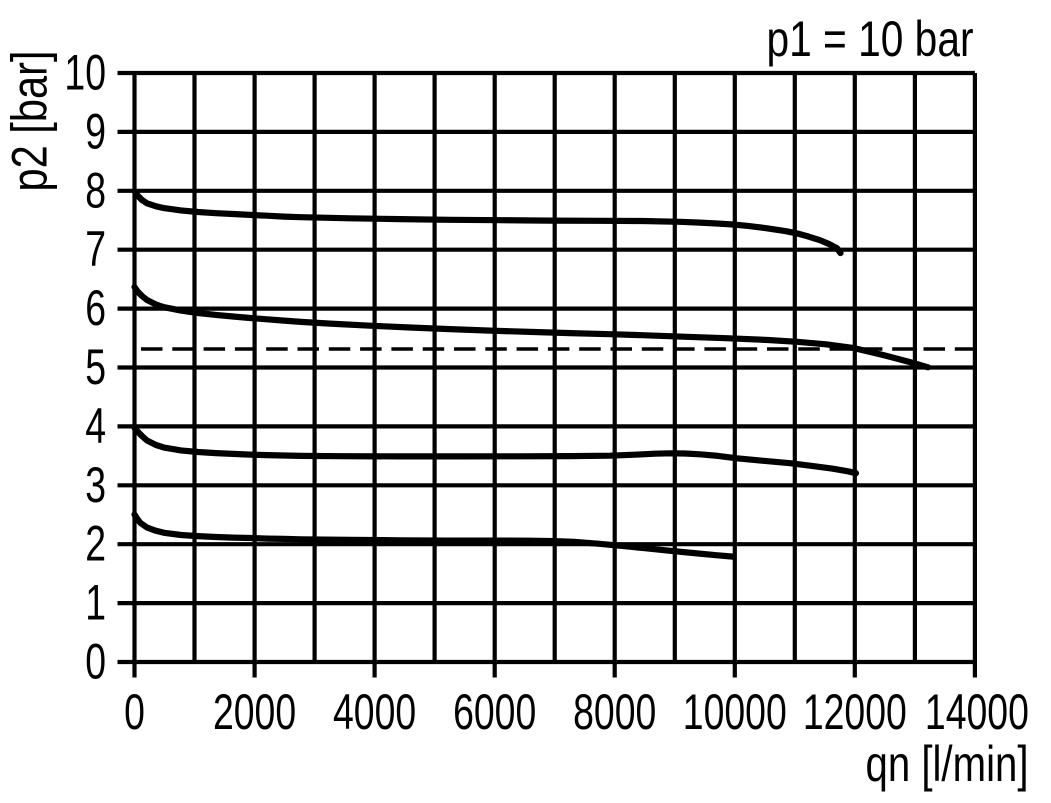 The width and height of the screenshot is (1051, 803). I want to click on svg-text: 9, so click(95, 130).